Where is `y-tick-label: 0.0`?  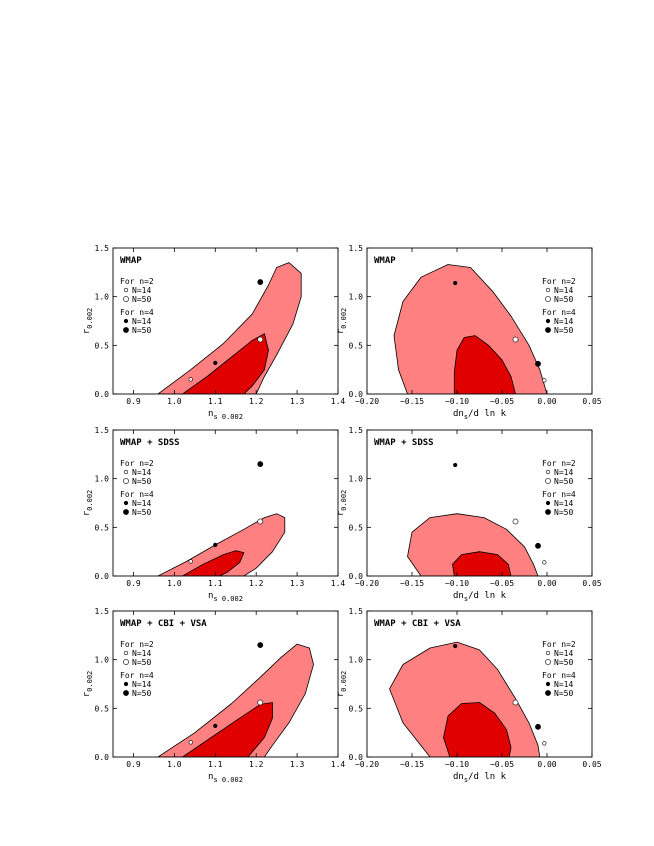
y-tick-label: 0.0 is located at coordinates (102, 394).